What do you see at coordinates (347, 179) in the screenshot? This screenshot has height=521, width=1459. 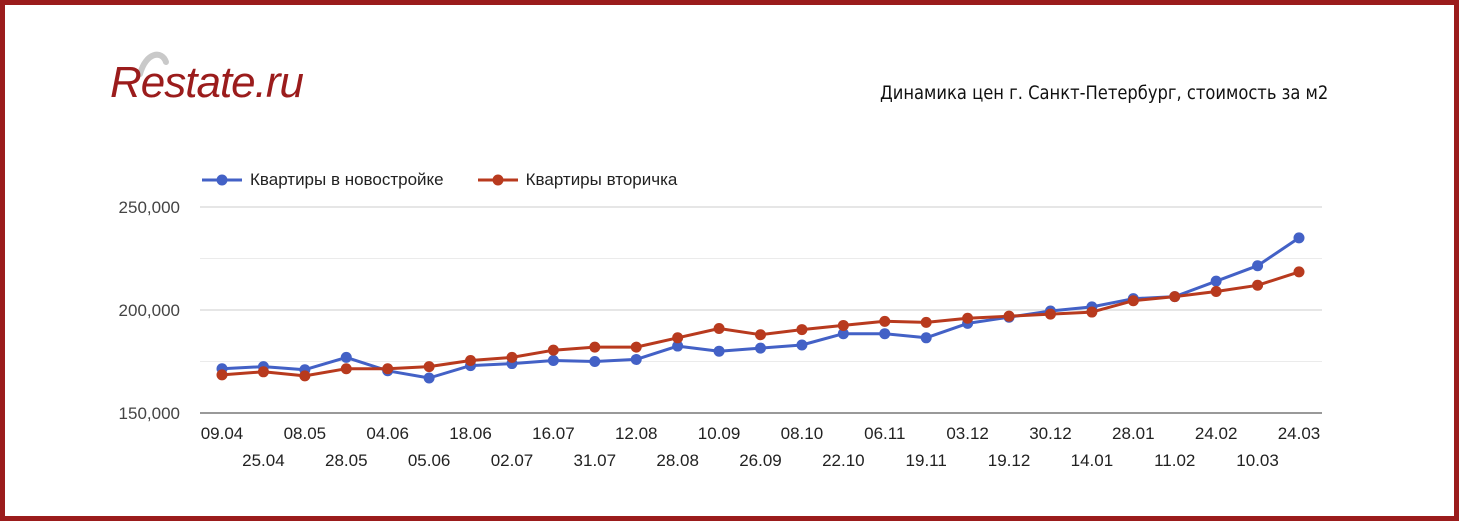 I see `legend-label-new-buildings: Квартиры в новостройке` at bounding box center [347, 179].